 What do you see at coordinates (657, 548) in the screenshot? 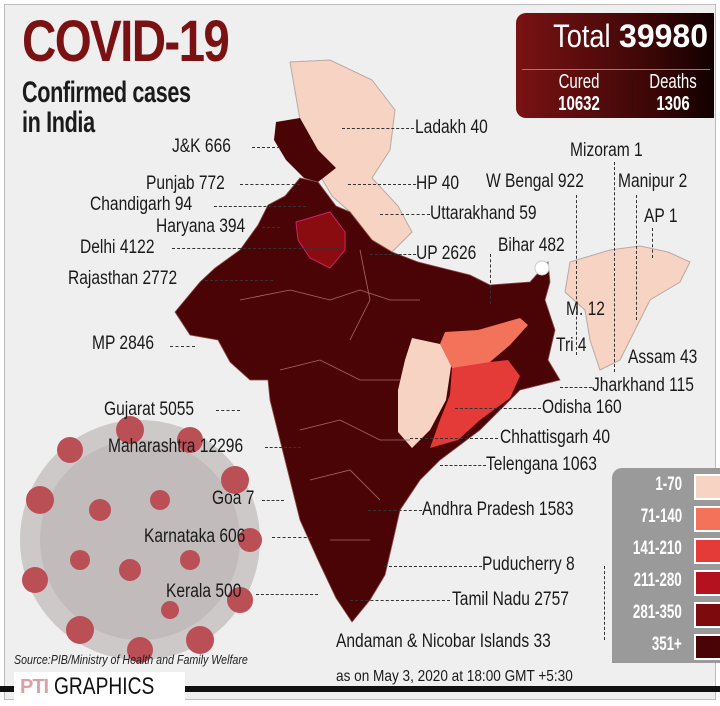
I see `legend-range: 141-210` at bounding box center [657, 548].